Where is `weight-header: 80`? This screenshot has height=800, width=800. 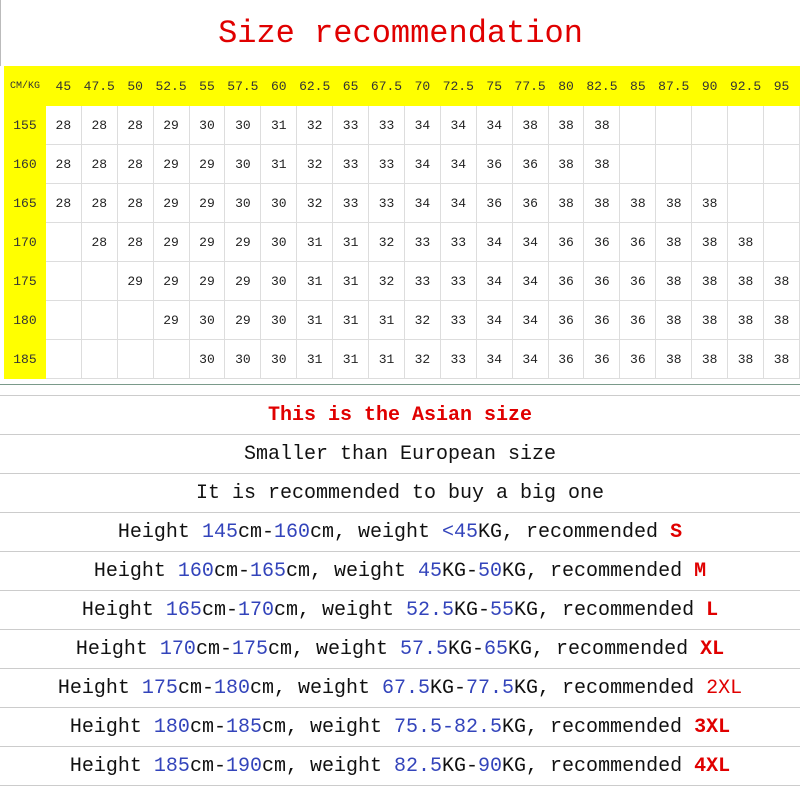 weight-header: 80 is located at coordinates (566, 86).